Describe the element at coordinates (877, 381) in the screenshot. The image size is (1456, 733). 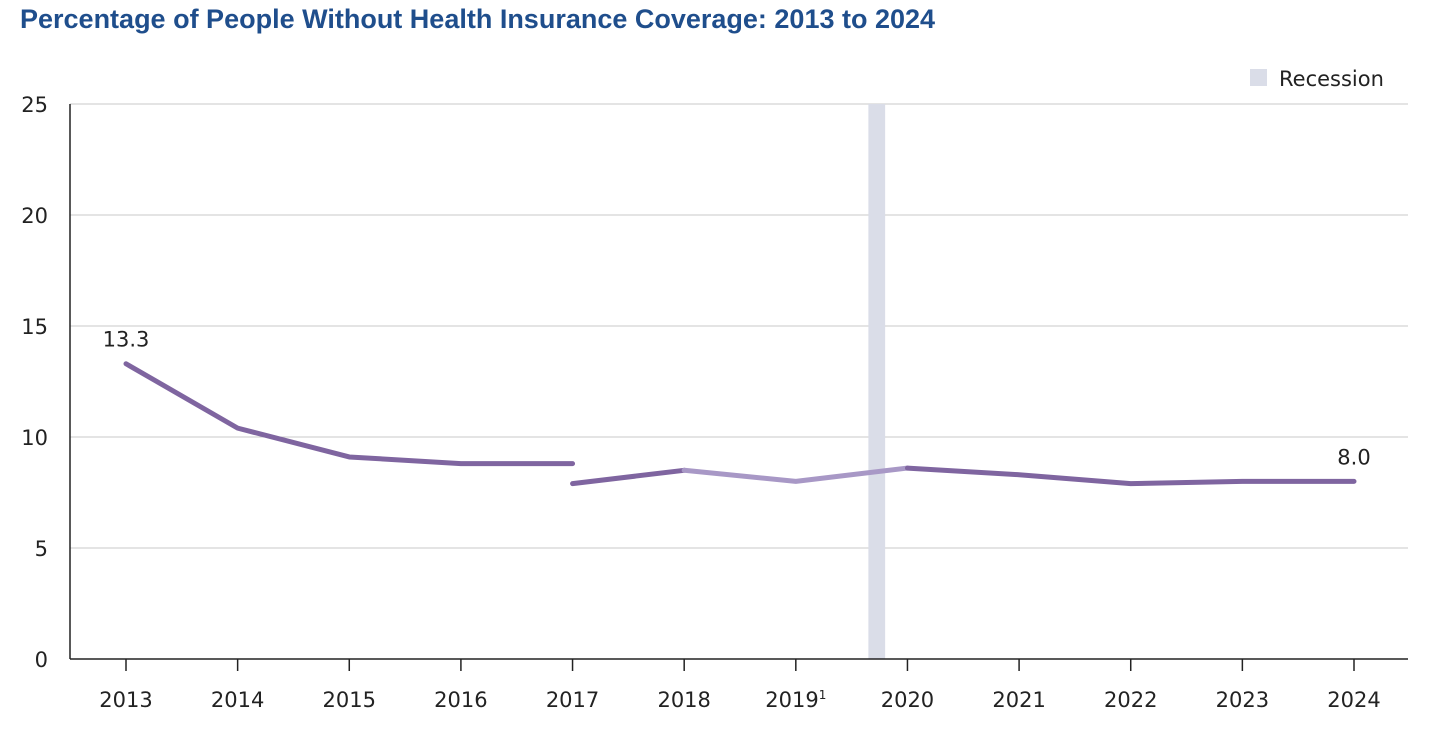
I see `recession-band` at that location.